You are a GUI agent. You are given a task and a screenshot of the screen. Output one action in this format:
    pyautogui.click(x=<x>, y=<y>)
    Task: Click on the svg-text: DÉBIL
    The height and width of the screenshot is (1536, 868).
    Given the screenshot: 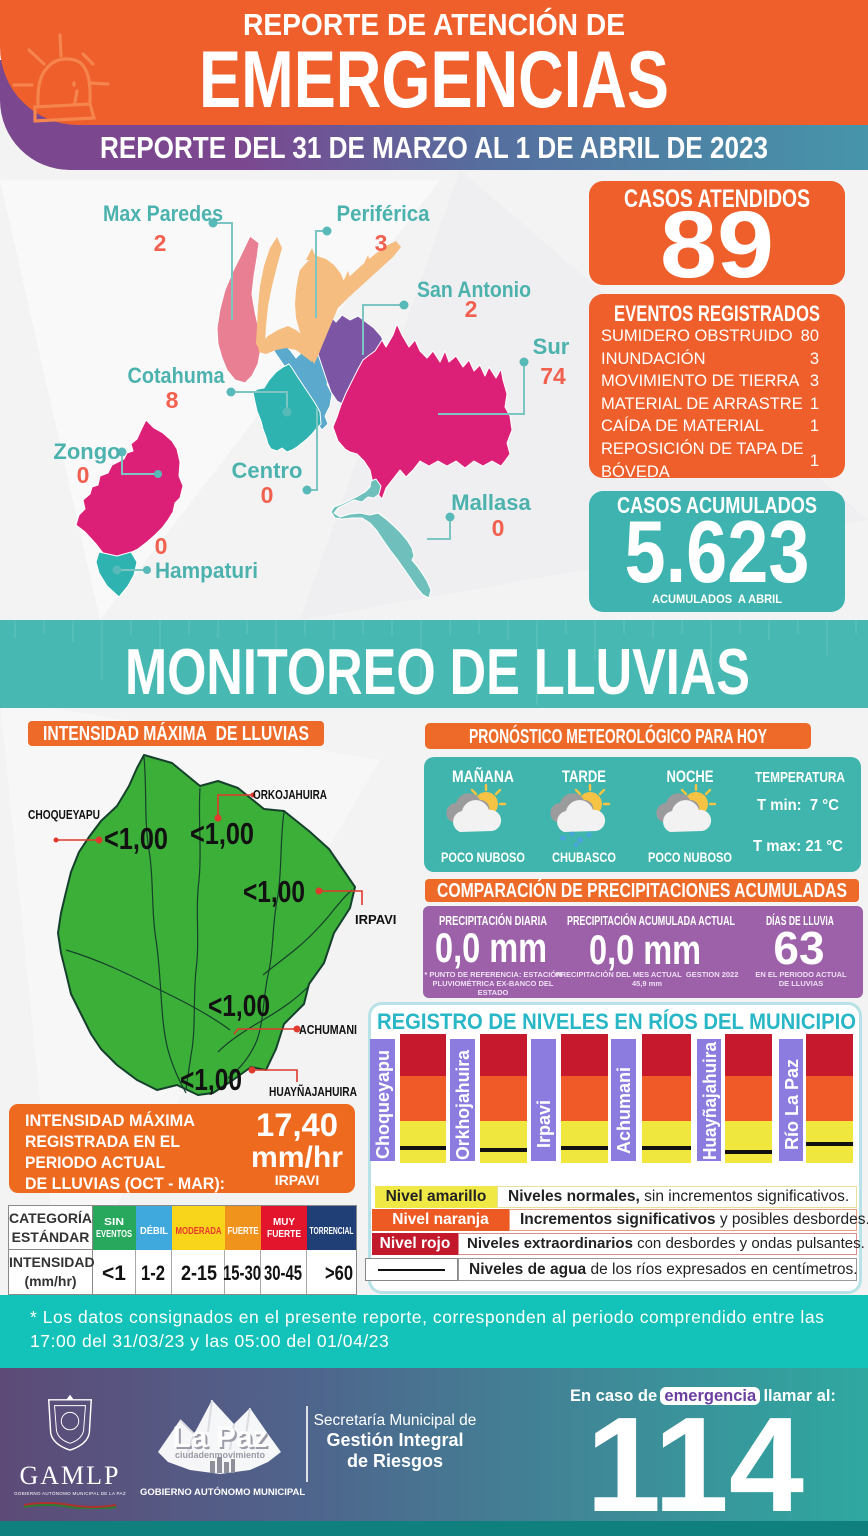 What is the action you would take?
    pyautogui.click(x=154, y=1230)
    